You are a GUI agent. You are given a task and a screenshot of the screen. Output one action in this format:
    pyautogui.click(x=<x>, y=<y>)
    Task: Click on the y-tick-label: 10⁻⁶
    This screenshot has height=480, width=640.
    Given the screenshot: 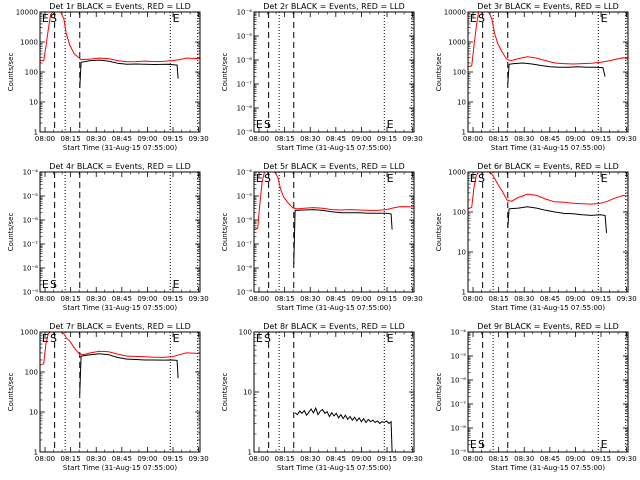 What is the action you would take?
    pyautogui.click(x=245, y=61)
    